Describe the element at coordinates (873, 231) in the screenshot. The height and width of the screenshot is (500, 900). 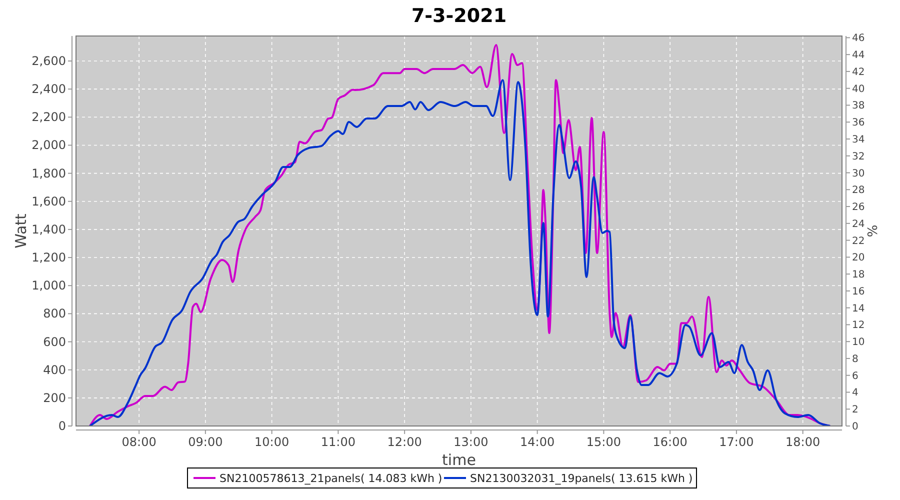
I see `y2-axis-title: %` at that location.